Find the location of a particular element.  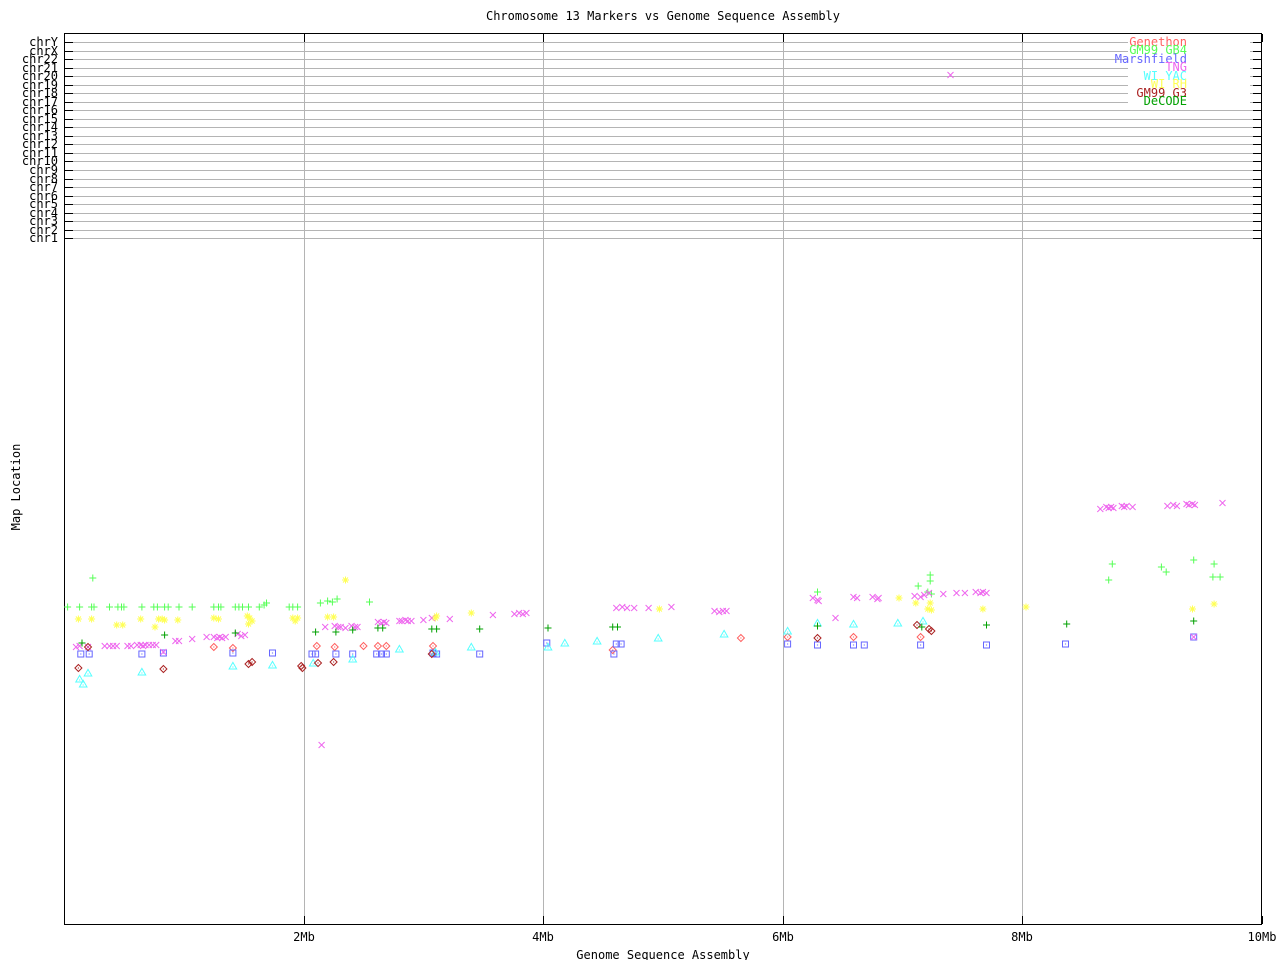

x-tick-label: 6Mb is located at coordinates (783, 937).